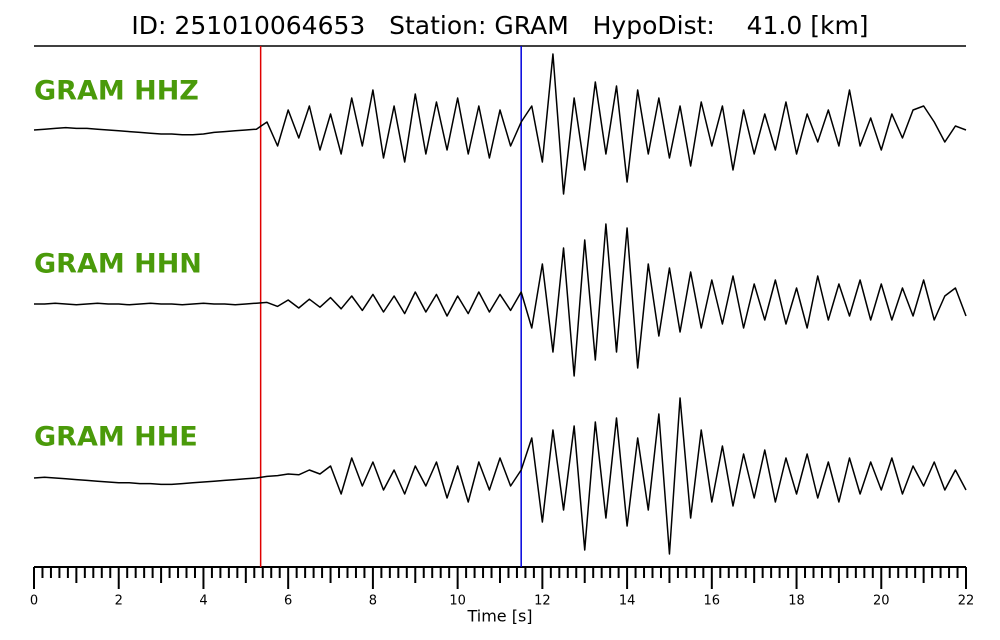  I want to click on x-tick-label: 16, so click(712, 601).